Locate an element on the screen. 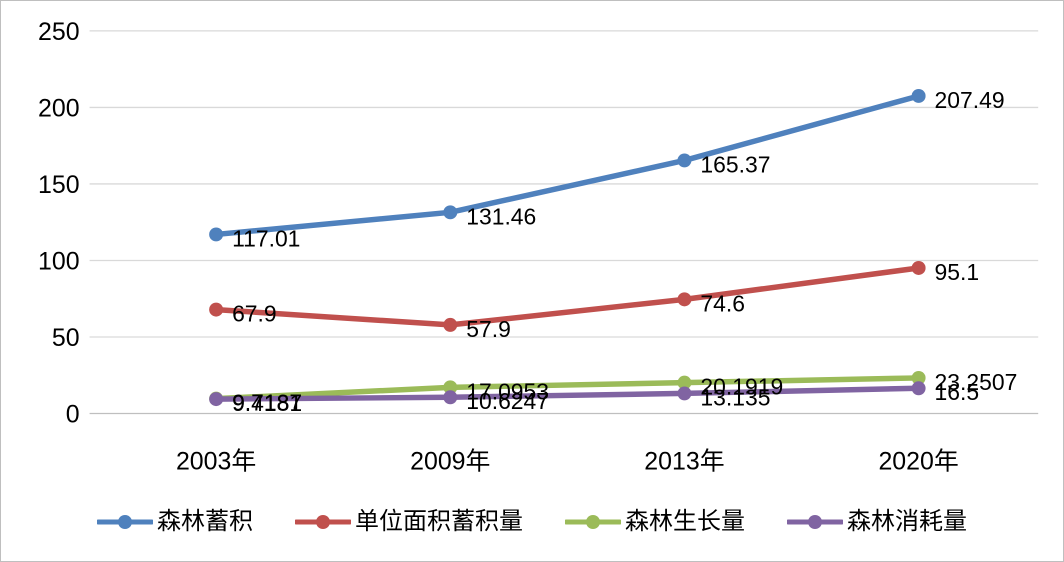  legend-item-1: 单位面积蓄积量 is located at coordinates (409, 522).